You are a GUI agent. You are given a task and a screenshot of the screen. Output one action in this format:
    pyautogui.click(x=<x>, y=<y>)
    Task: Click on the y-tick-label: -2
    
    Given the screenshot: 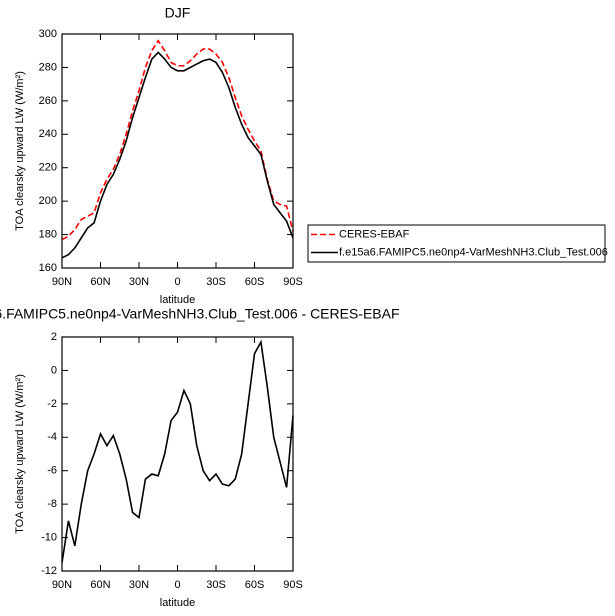 What is the action you would take?
    pyautogui.click(x=52, y=404)
    